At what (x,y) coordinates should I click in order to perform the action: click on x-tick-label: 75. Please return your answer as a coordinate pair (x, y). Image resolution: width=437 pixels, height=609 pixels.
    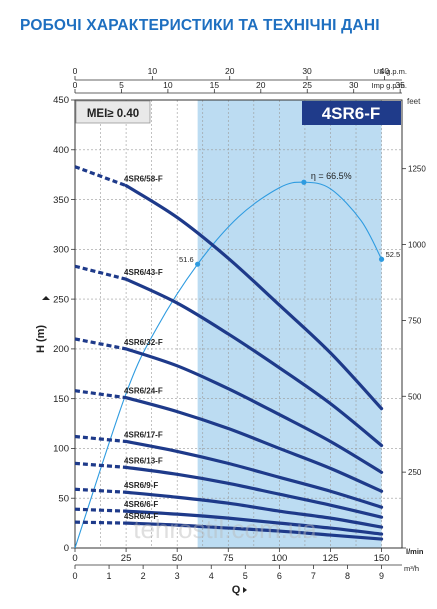
    Looking at the image, I should click on (228, 558).